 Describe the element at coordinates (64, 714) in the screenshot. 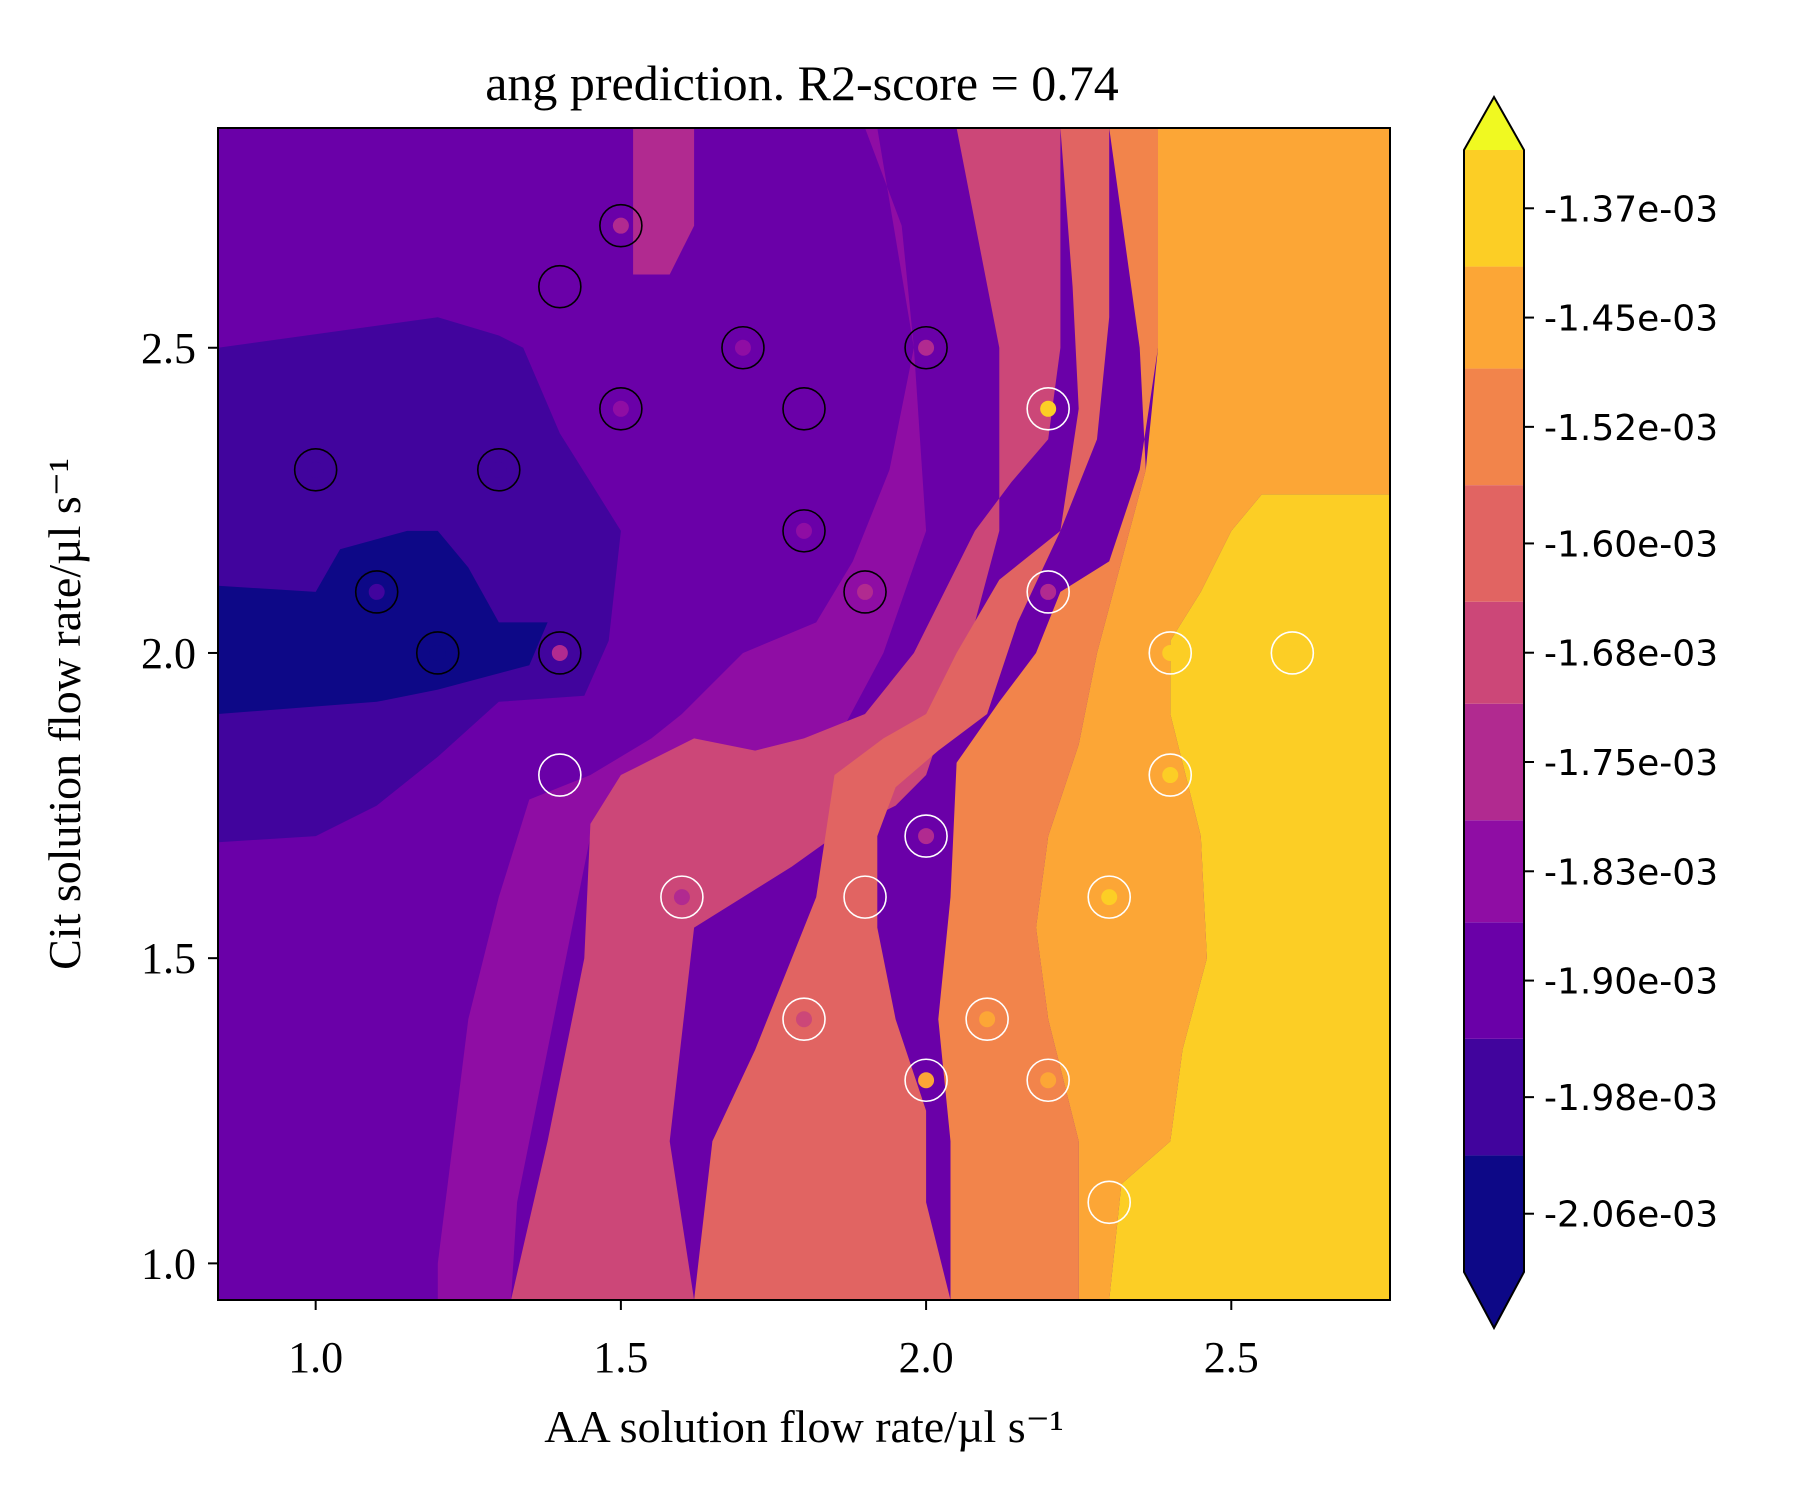

I see `y-axis-label: Cit solution flow rate/µl s⁻¹` at that location.